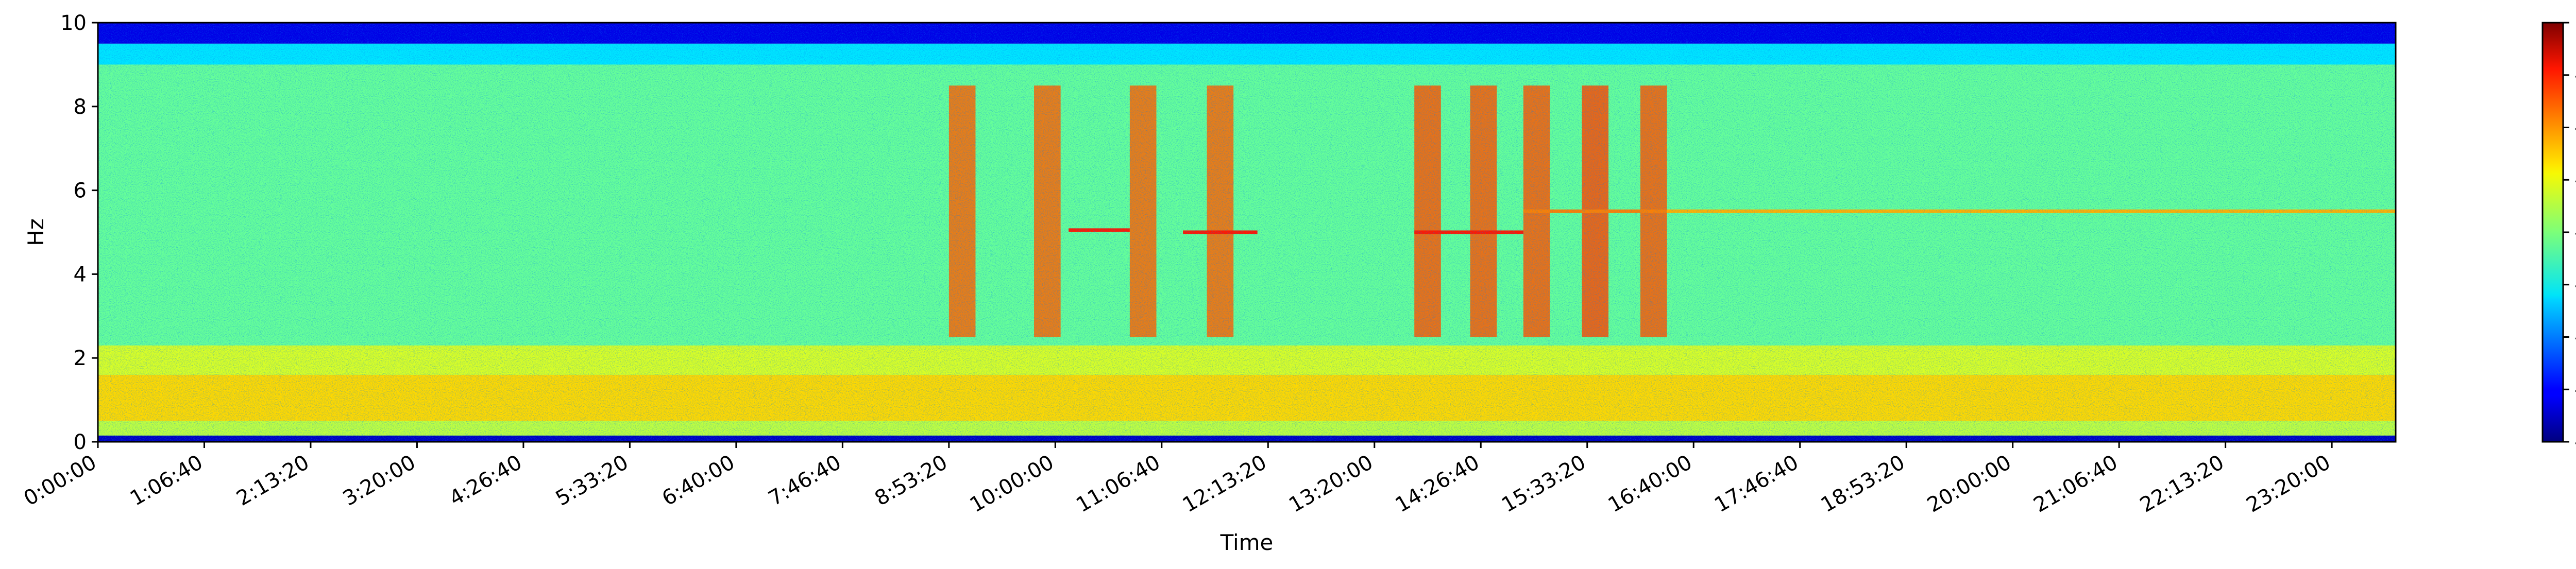 This screenshot has width=2576, height=569. What do you see at coordinates (35, 232) in the screenshot?
I see `y-axis-label: Hz` at bounding box center [35, 232].